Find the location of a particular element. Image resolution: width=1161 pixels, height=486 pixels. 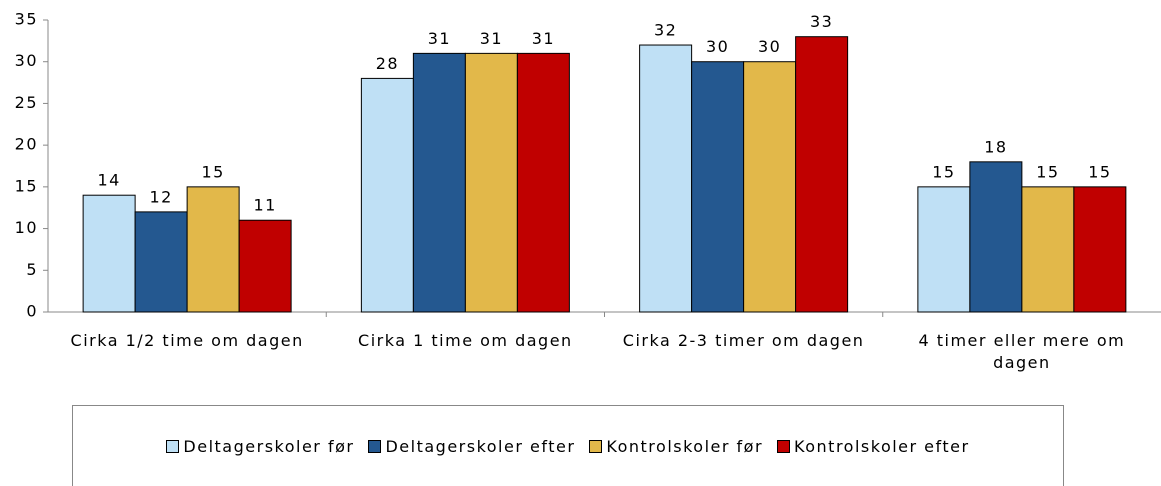

data-label: 33 is located at coordinates (821, 21).